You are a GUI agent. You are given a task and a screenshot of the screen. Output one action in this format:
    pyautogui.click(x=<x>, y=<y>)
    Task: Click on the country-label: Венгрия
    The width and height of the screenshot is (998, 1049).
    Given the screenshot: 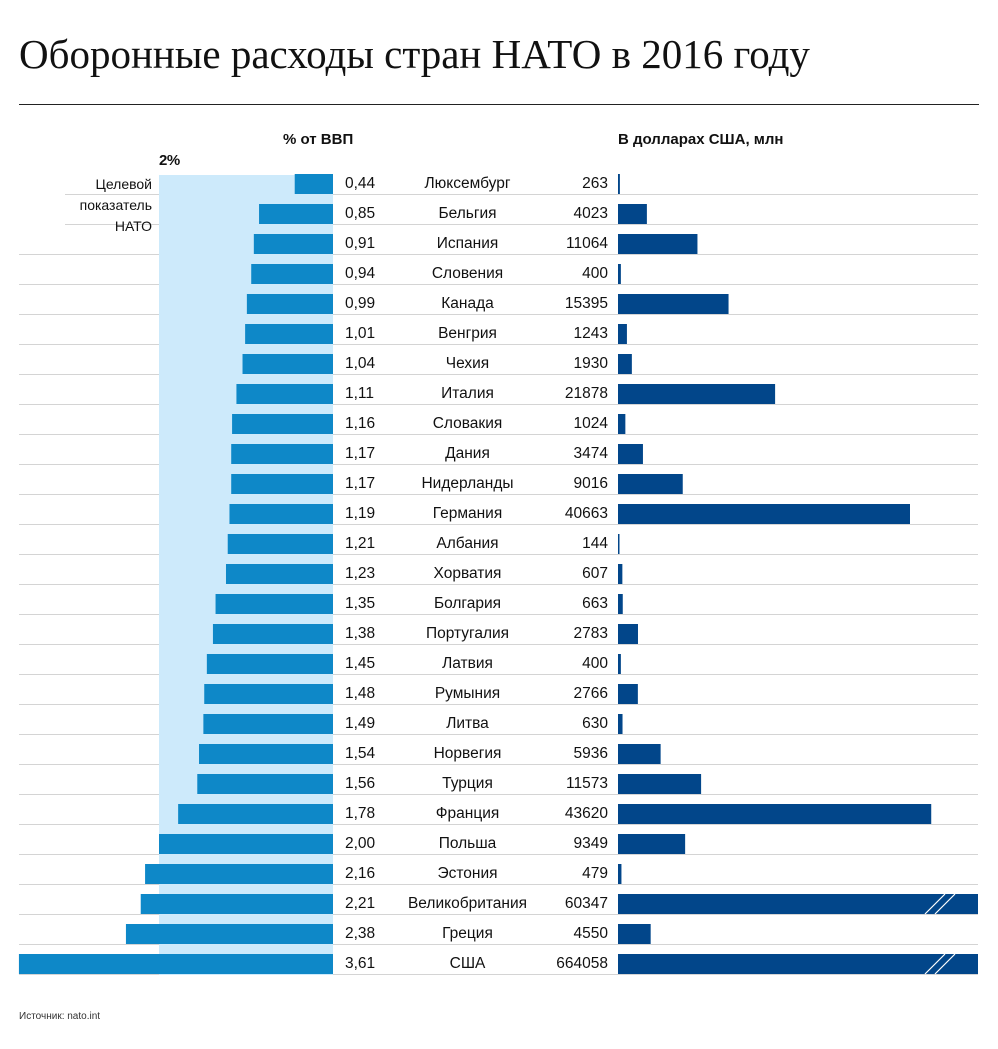 What is the action you would take?
    pyautogui.click(x=467, y=333)
    